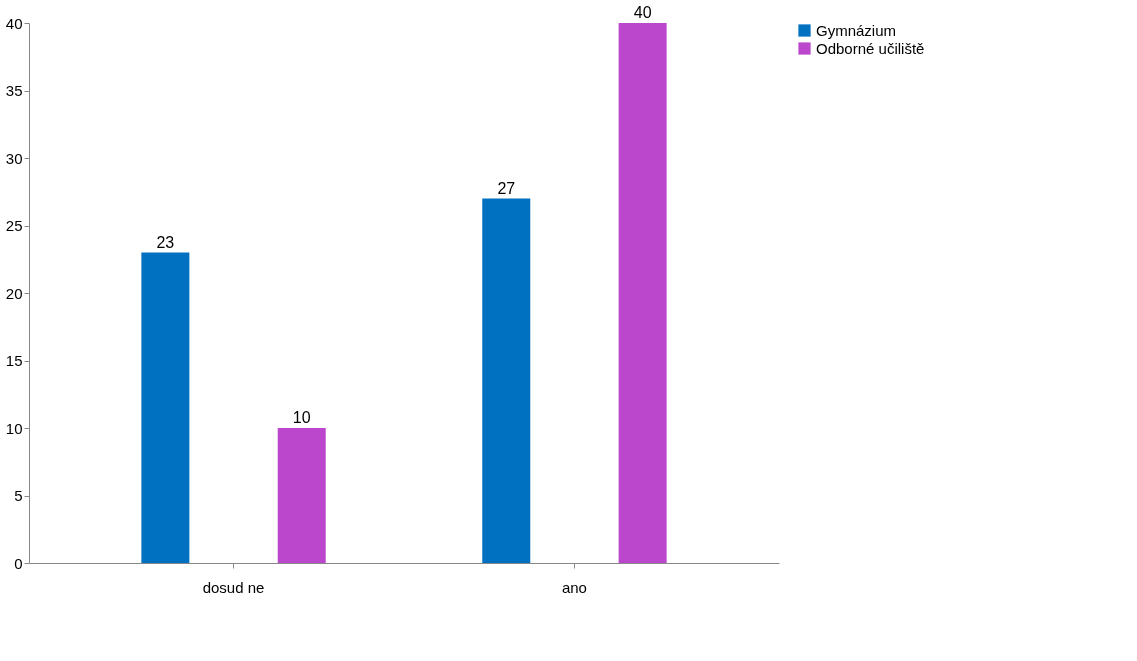  Describe the element at coordinates (14, 293) in the screenshot. I see `y-tick-label: 20` at that location.